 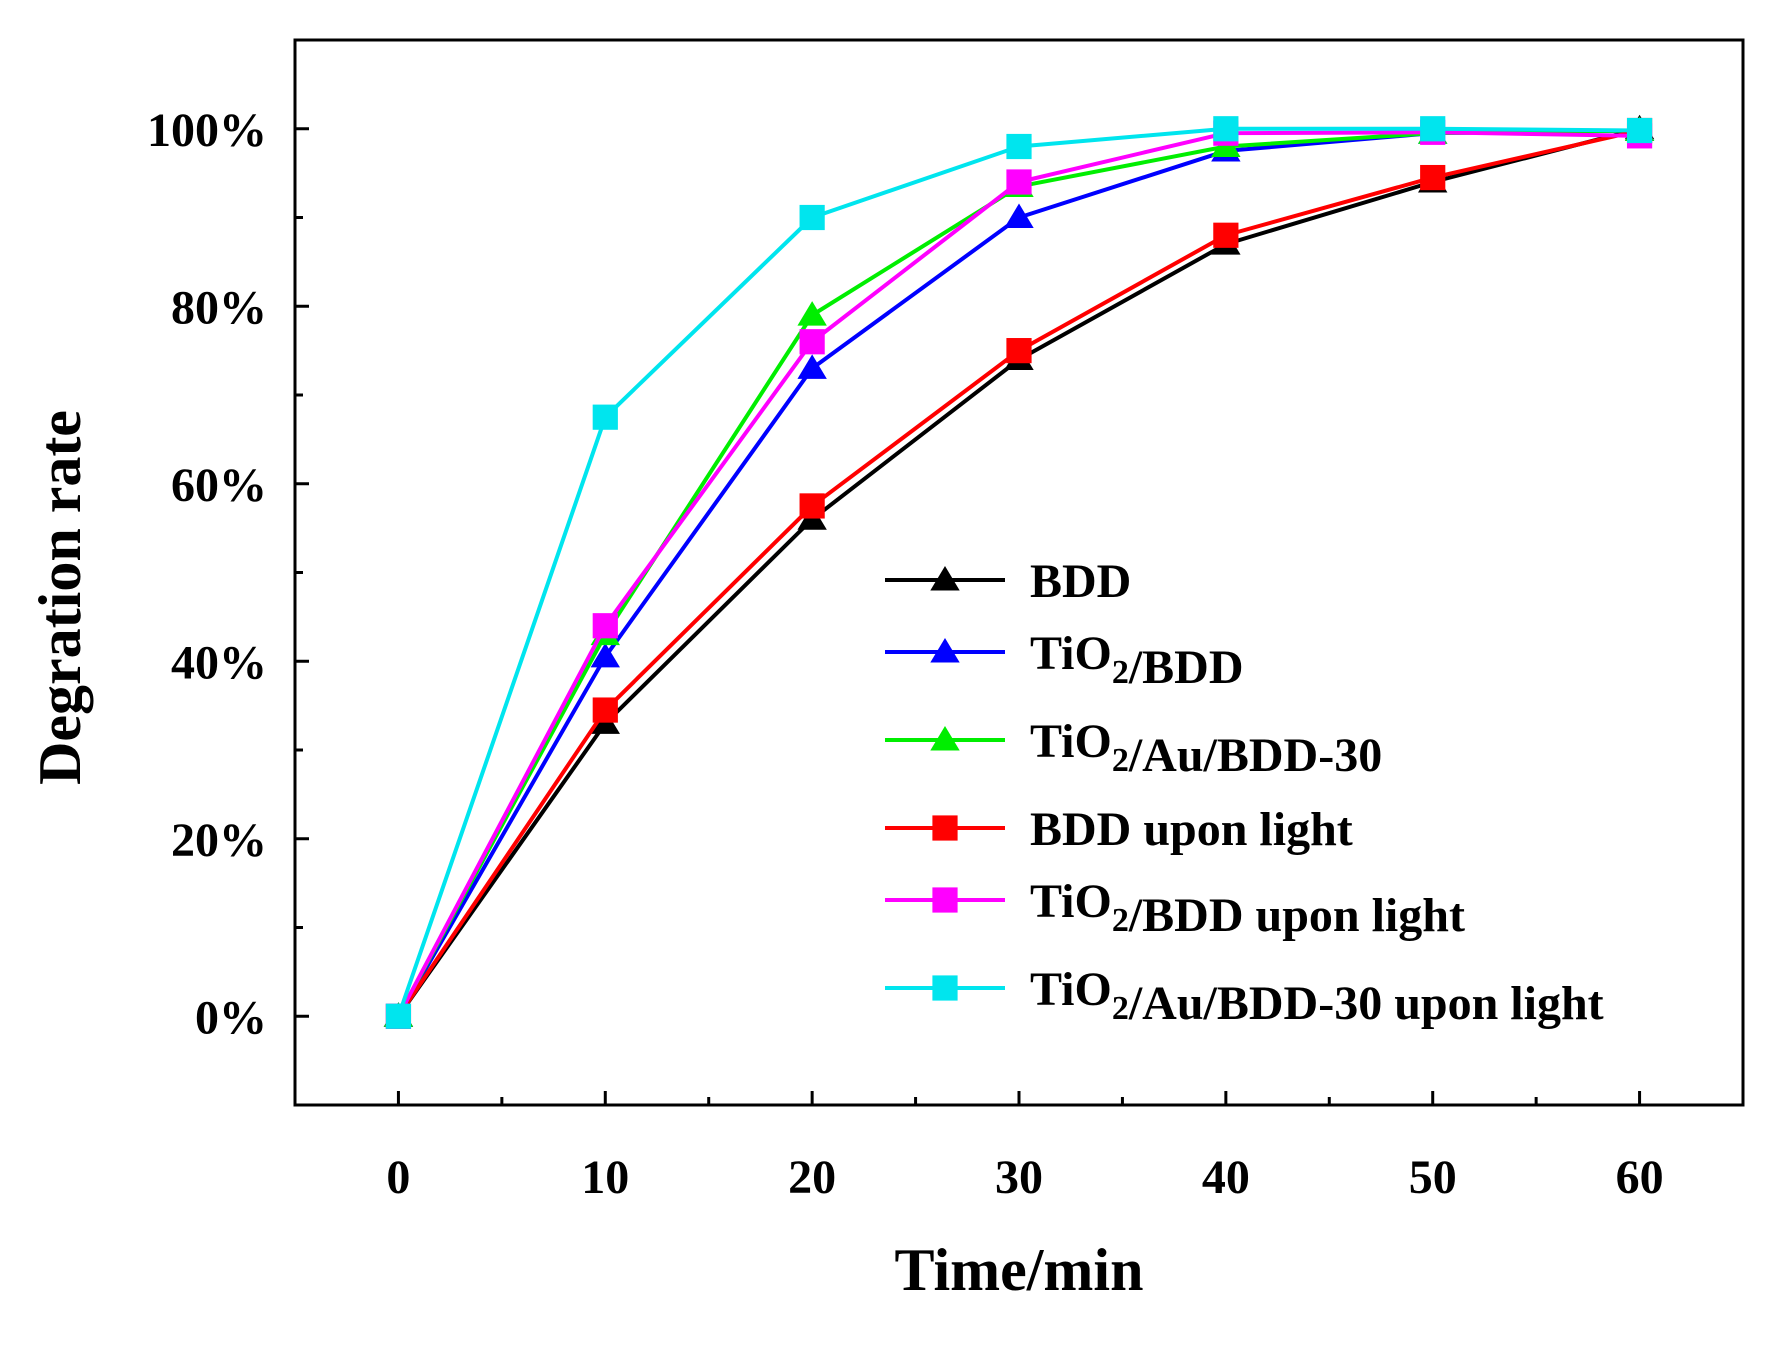 I want to click on legend-item-4: TiO2/BDD upon light, so click(x=1175, y=908).